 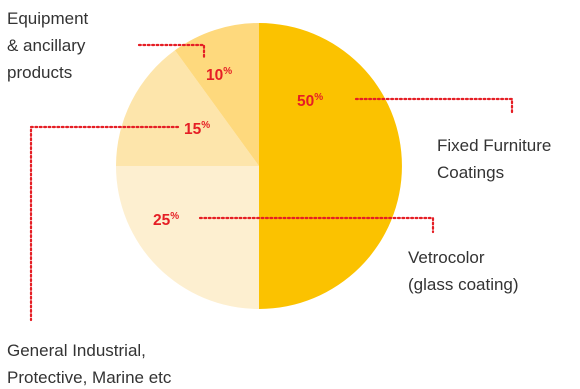 What do you see at coordinates (310, 101) in the screenshot?
I see `percent-label-fixed-furniture: 50%` at bounding box center [310, 101].